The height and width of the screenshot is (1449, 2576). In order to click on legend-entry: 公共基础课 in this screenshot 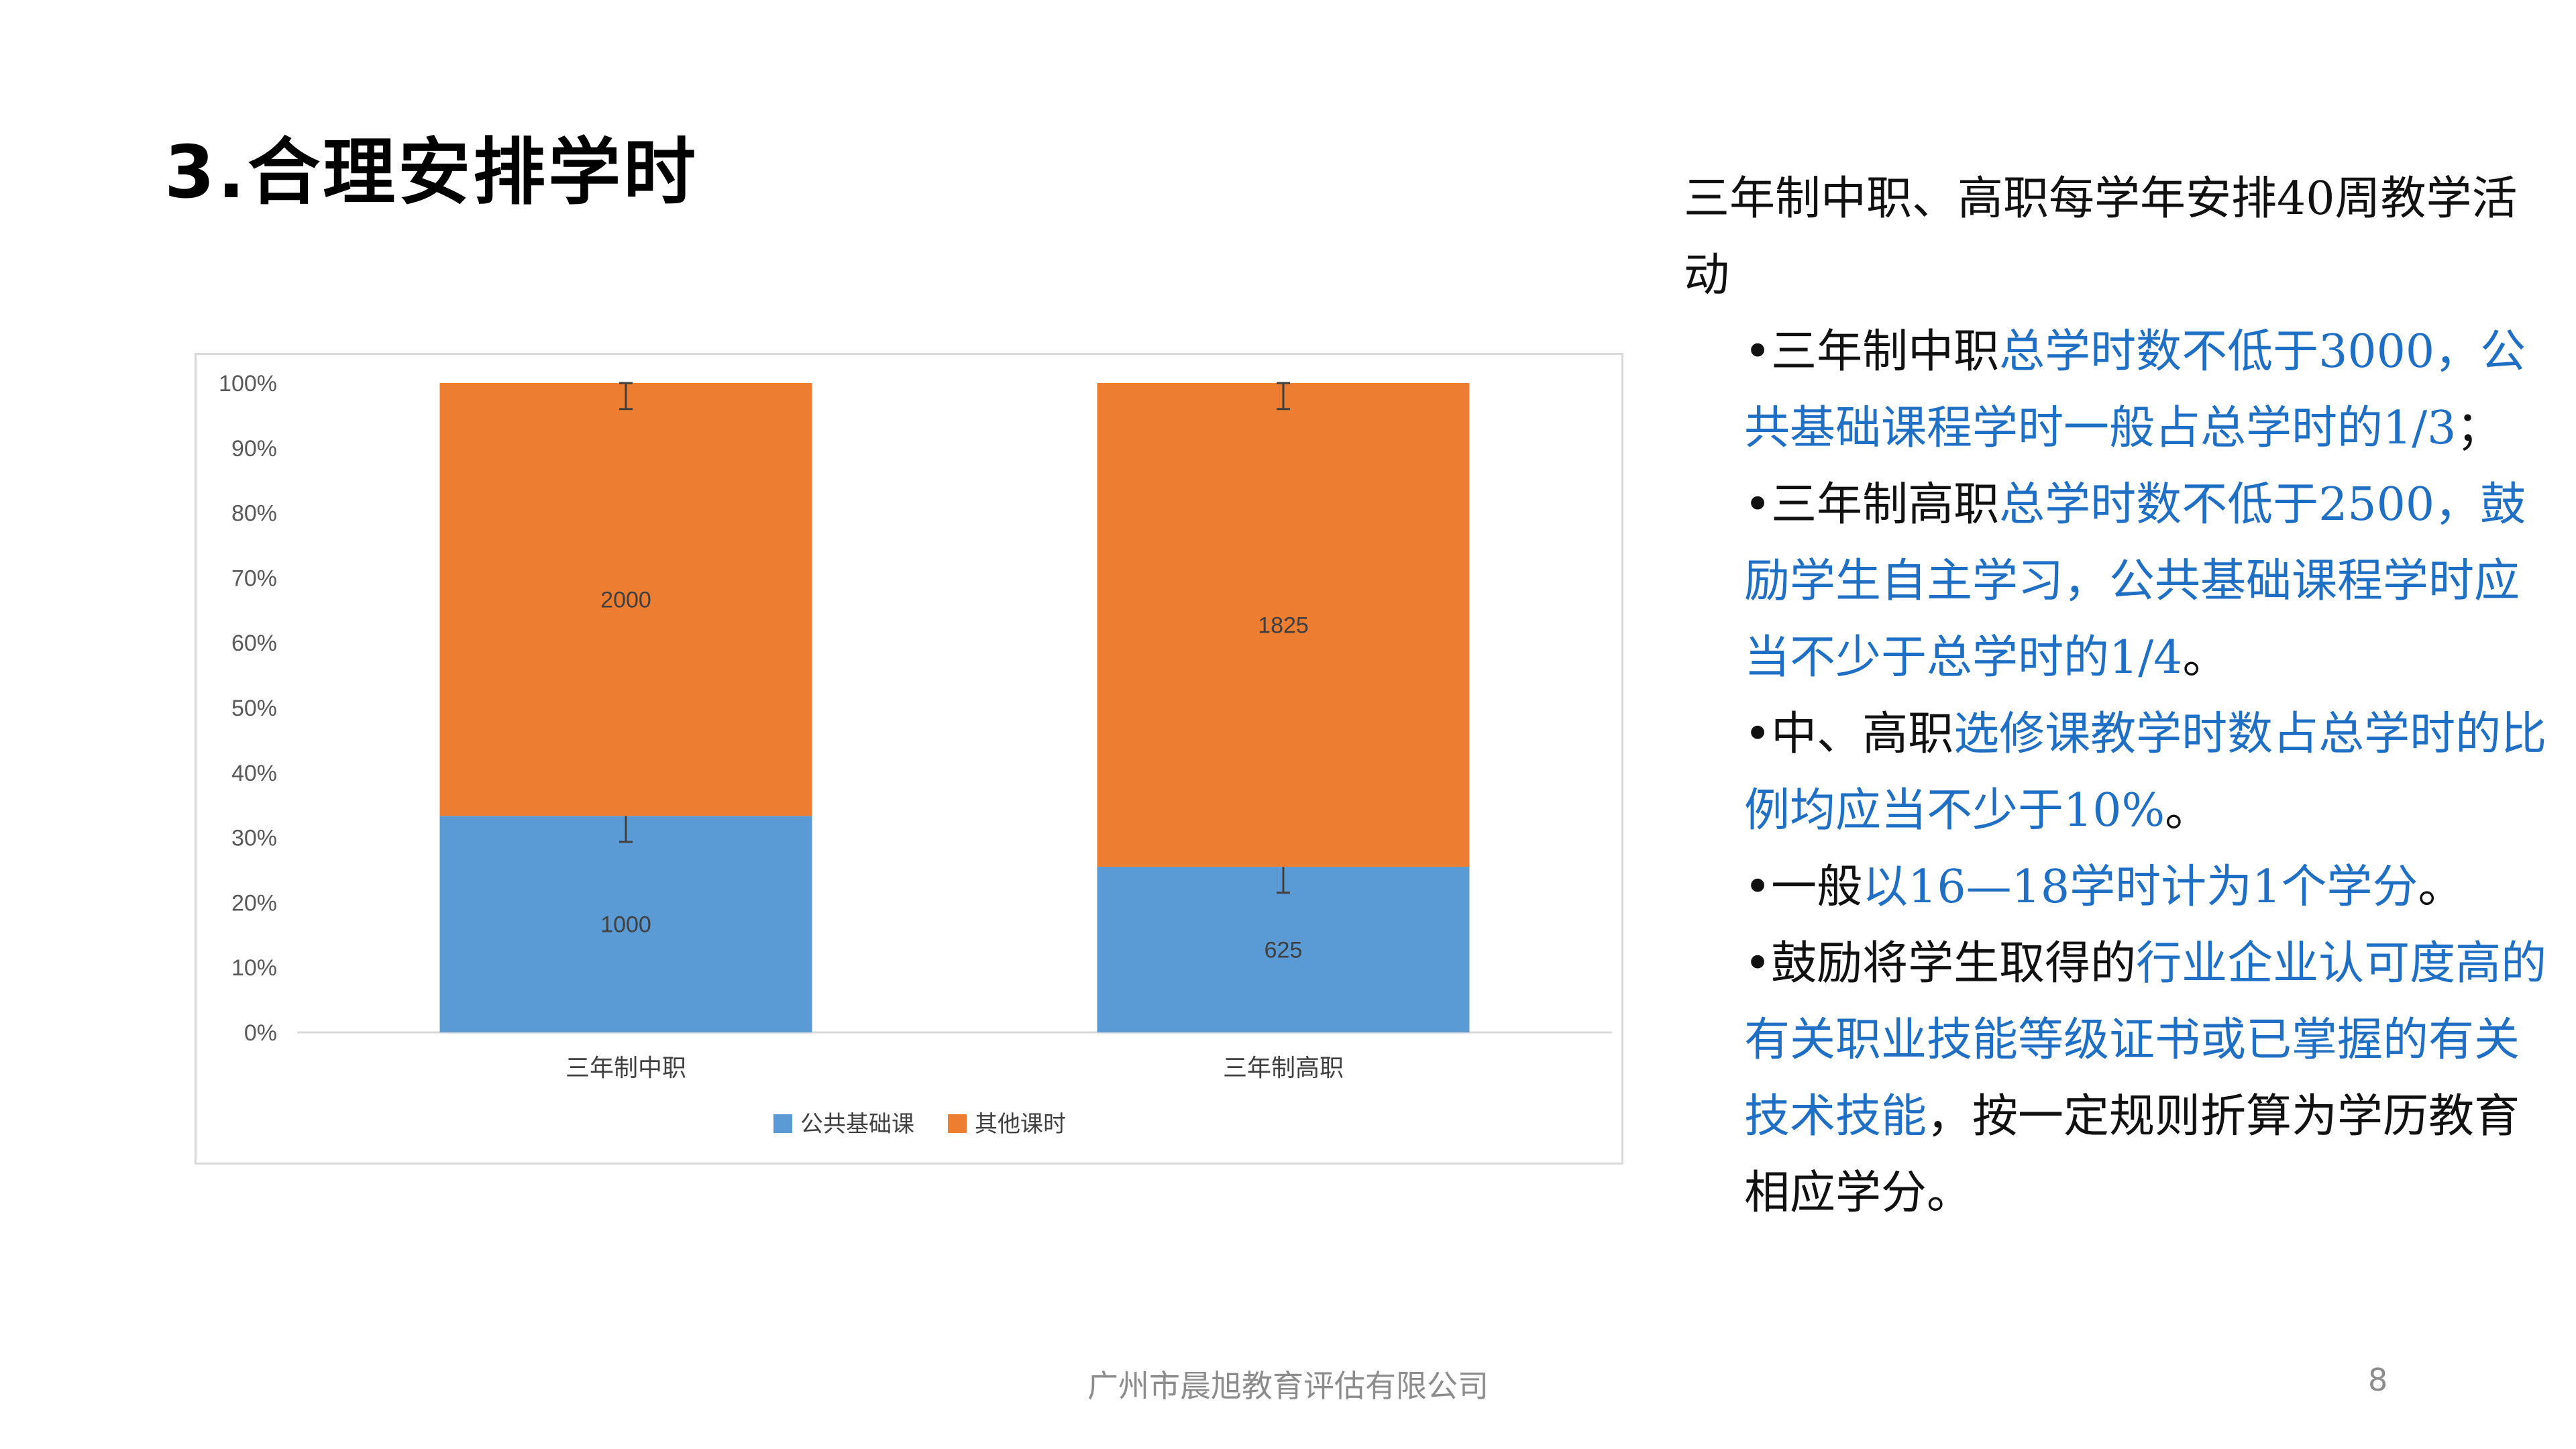, I will do `click(857, 1124)`.